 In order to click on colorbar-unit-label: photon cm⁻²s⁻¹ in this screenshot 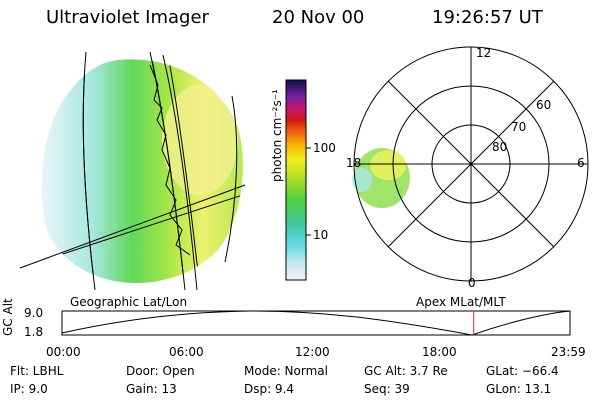, I will do `click(277, 135)`.